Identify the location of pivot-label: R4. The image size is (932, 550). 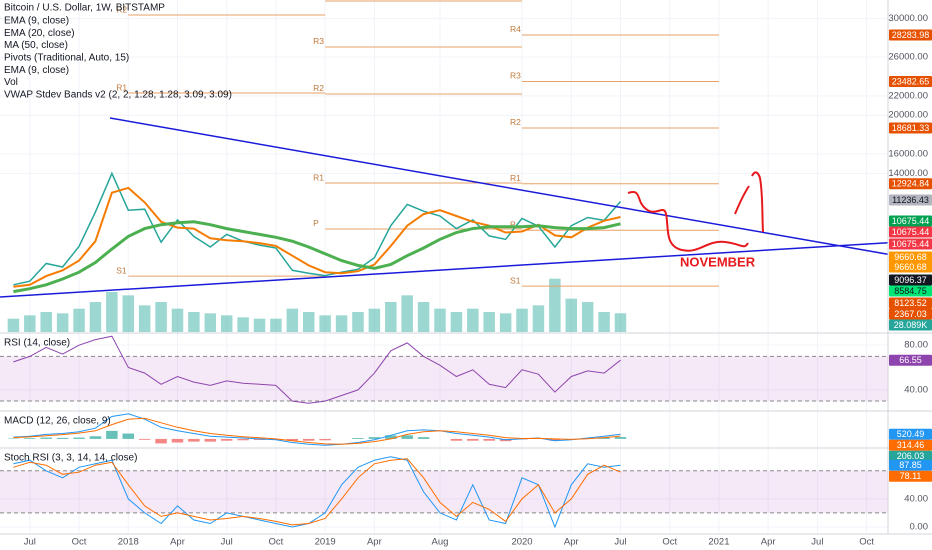
(515, 29).